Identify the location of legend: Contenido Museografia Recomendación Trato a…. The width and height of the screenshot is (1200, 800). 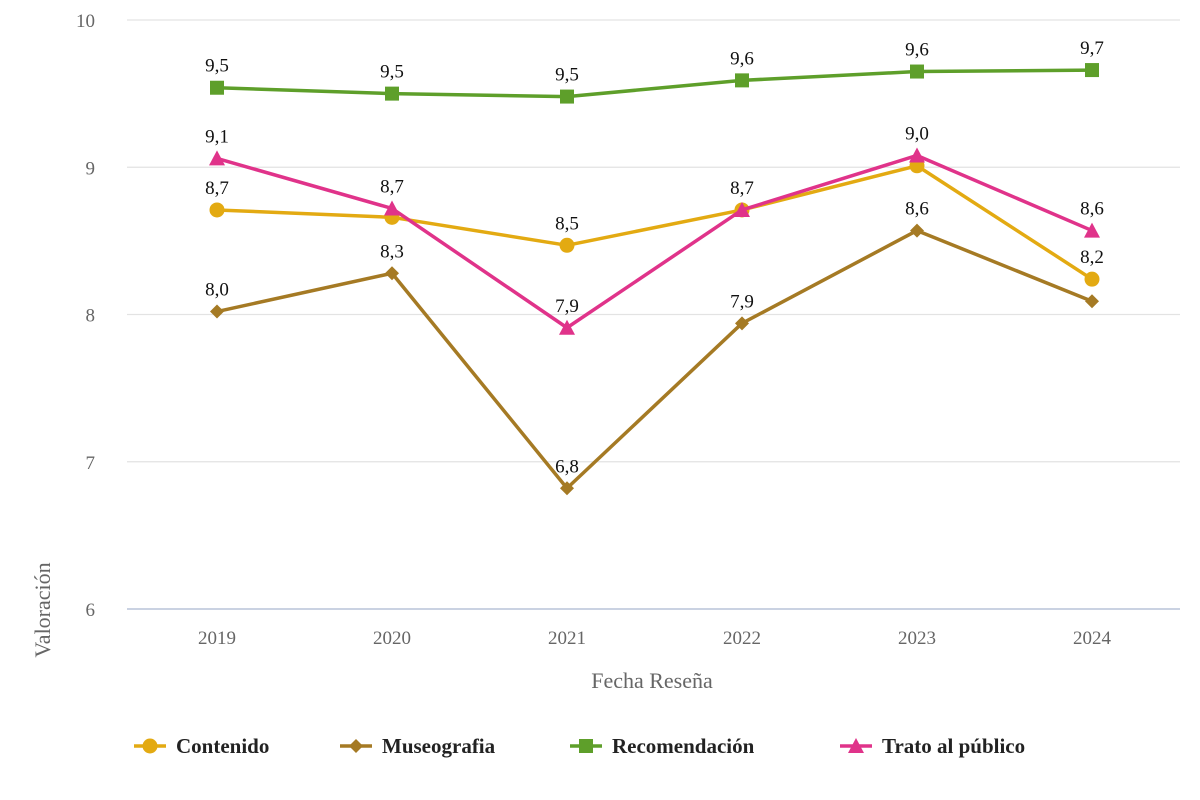
(579, 746).